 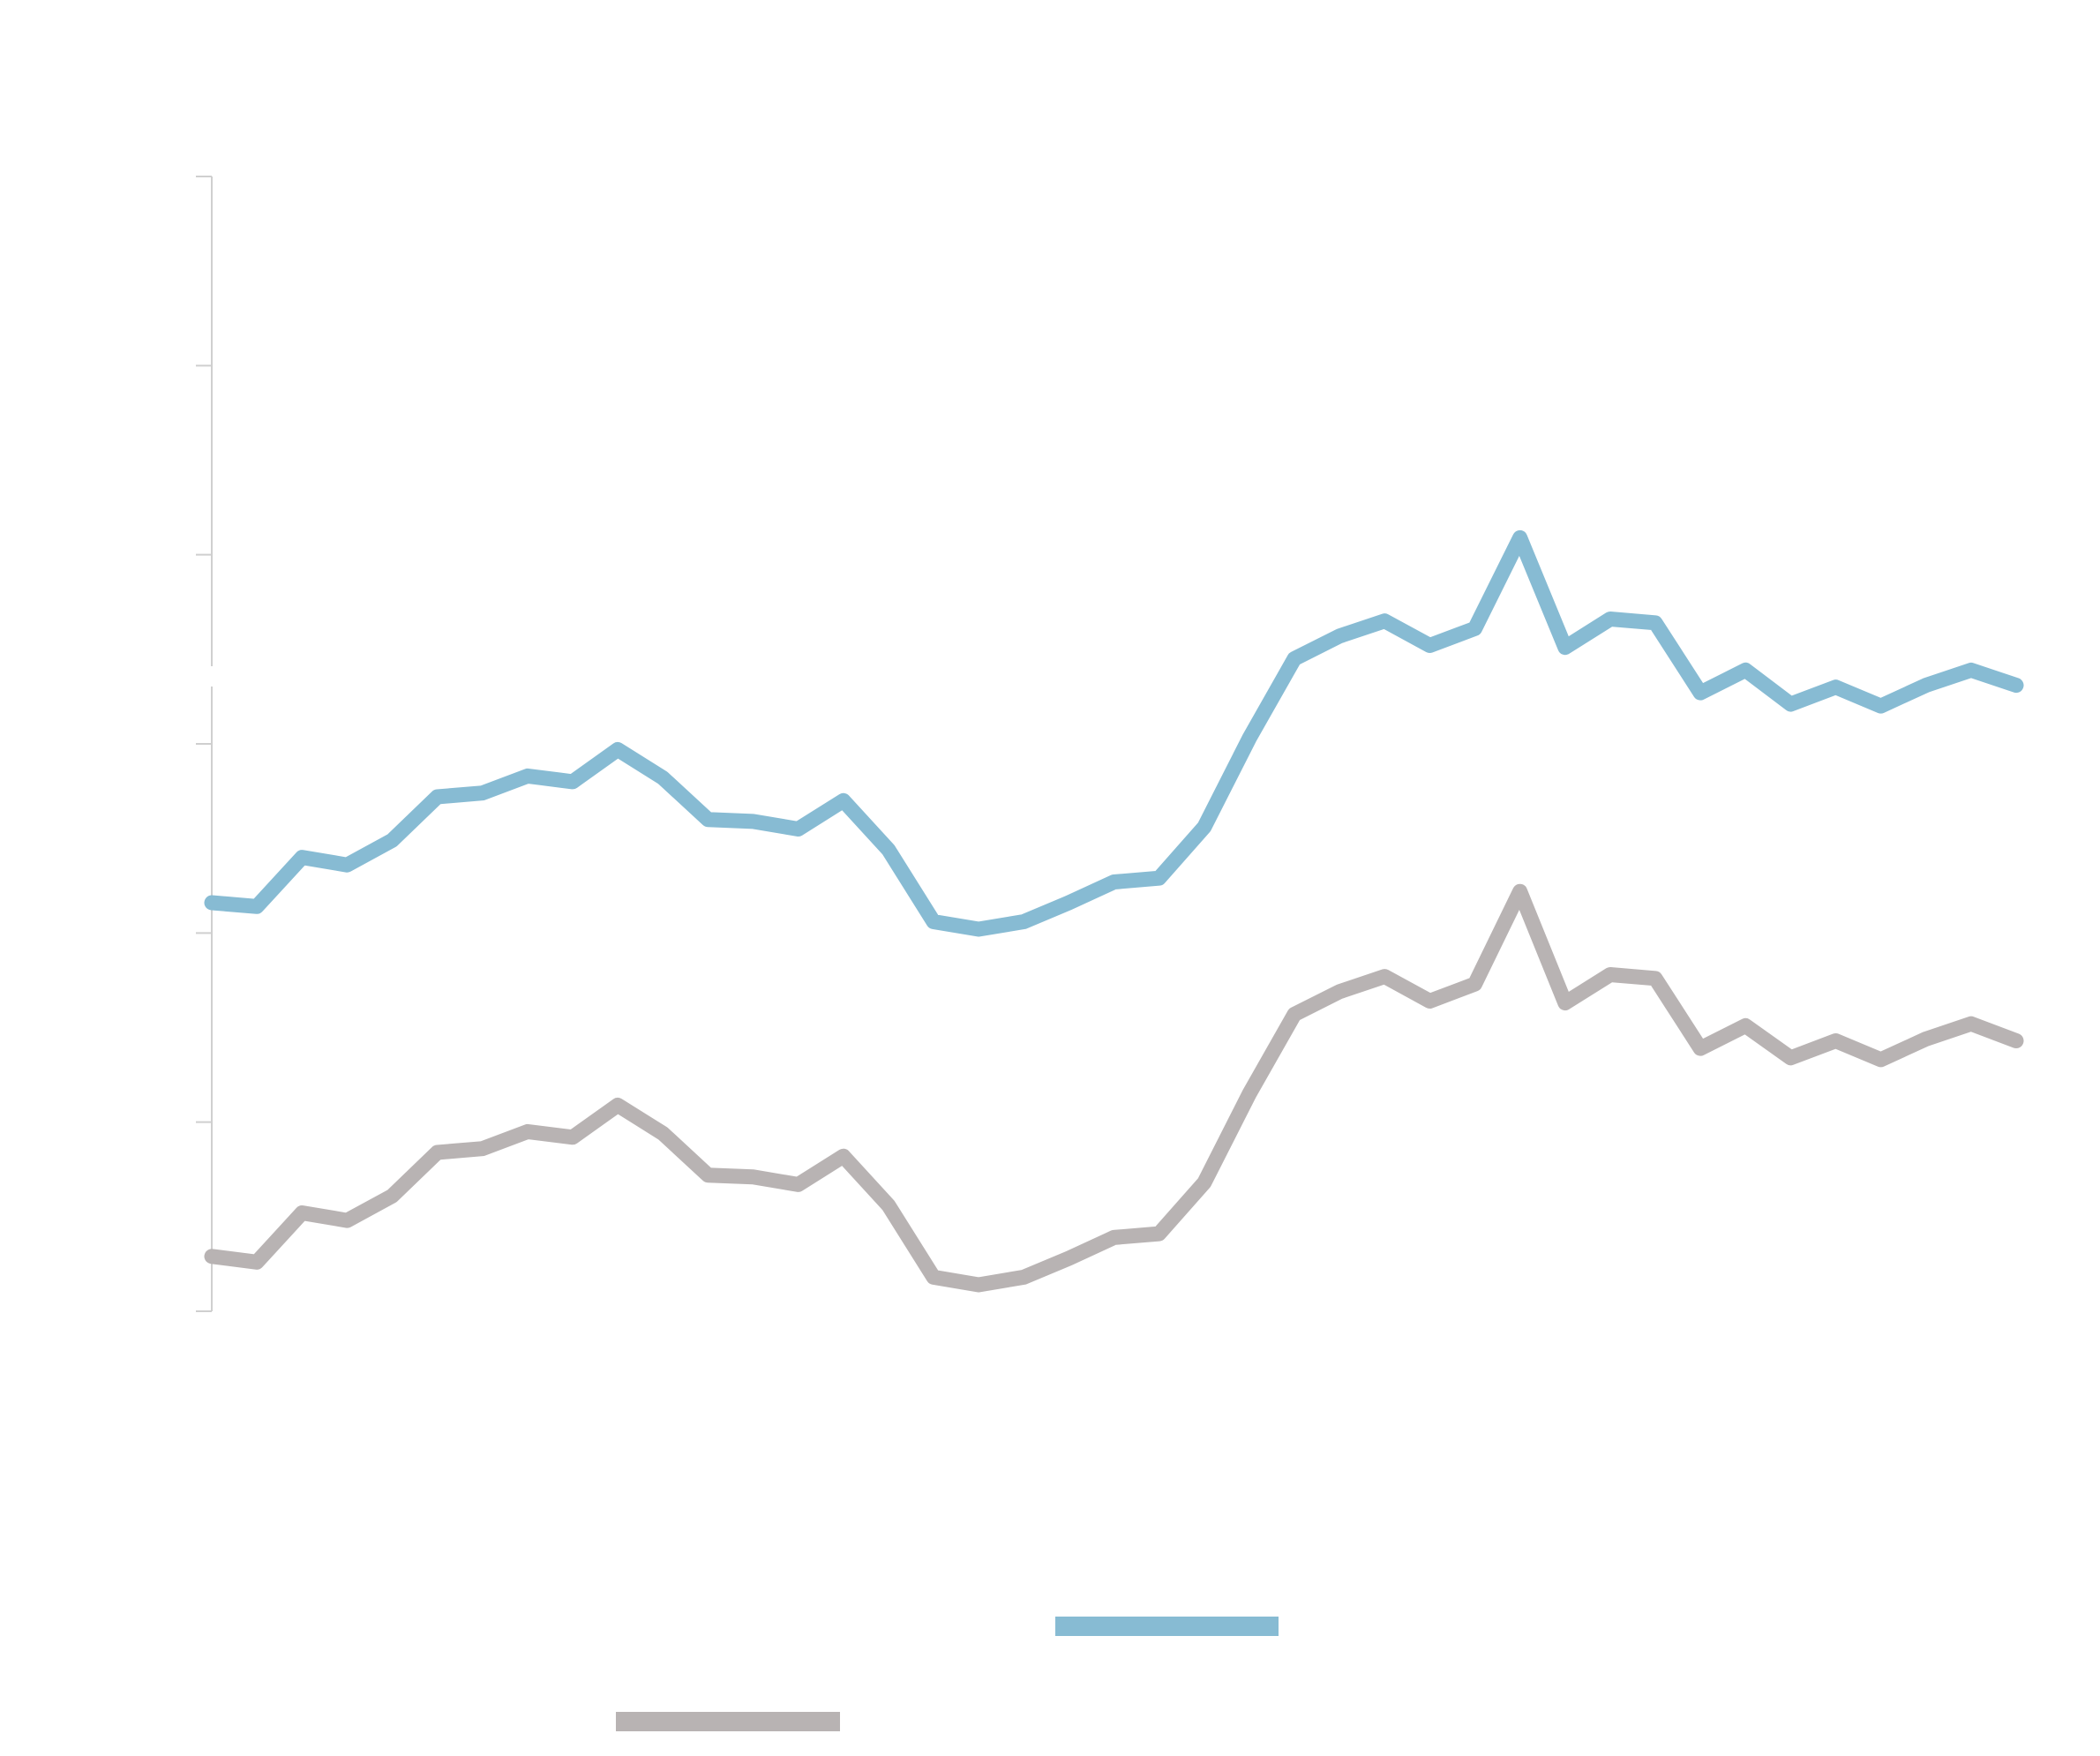 What do you see at coordinates (947, 1674) in the screenshot?
I see `legend` at bounding box center [947, 1674].